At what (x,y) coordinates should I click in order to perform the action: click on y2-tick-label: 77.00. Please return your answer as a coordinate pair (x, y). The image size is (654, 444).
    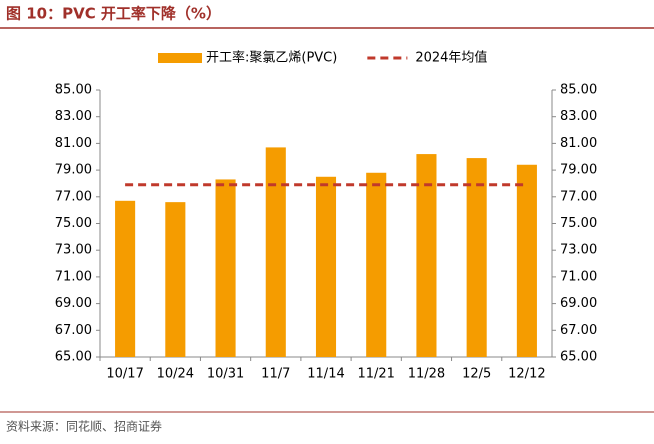
    Looking at the image, I should click on (578, 196).